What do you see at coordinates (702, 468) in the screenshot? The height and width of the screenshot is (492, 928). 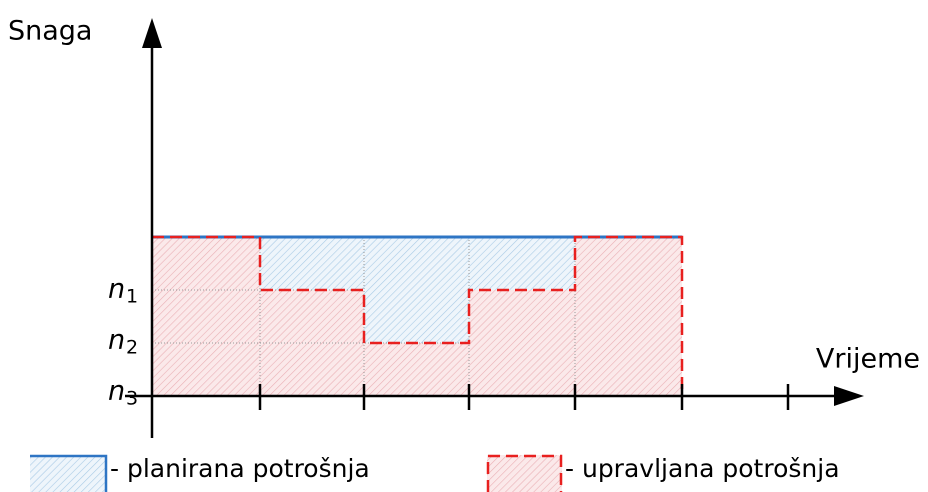 I see `legend-label: - upravljana potrošnja` at bounding box center [702, 468].